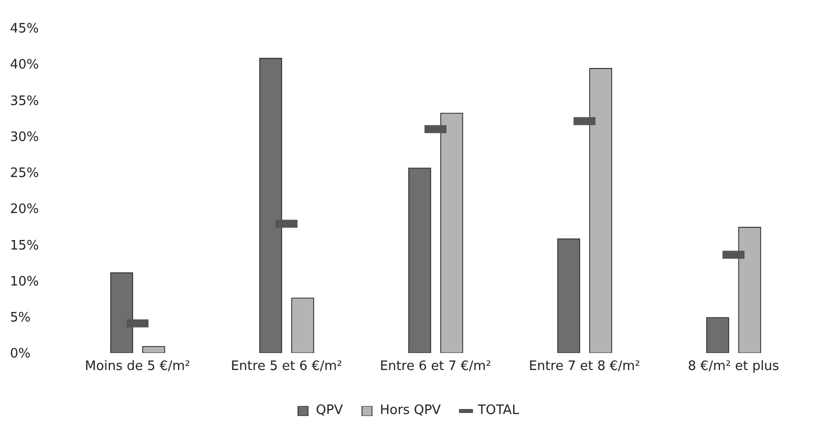  I want to click on y-tick-label: 10%, so click(24, 282).